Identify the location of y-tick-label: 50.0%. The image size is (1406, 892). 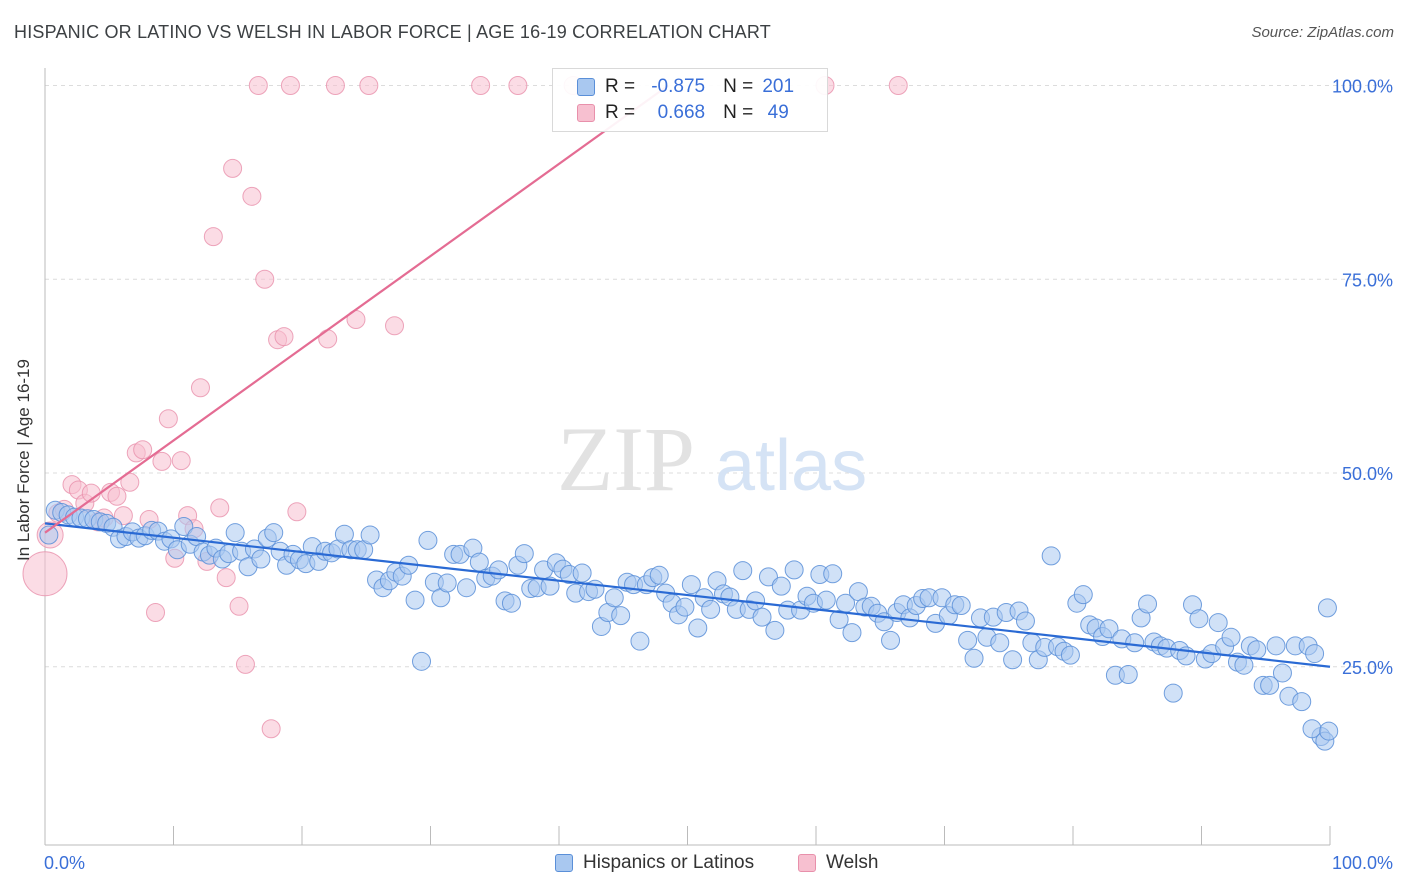
(1367, 474).